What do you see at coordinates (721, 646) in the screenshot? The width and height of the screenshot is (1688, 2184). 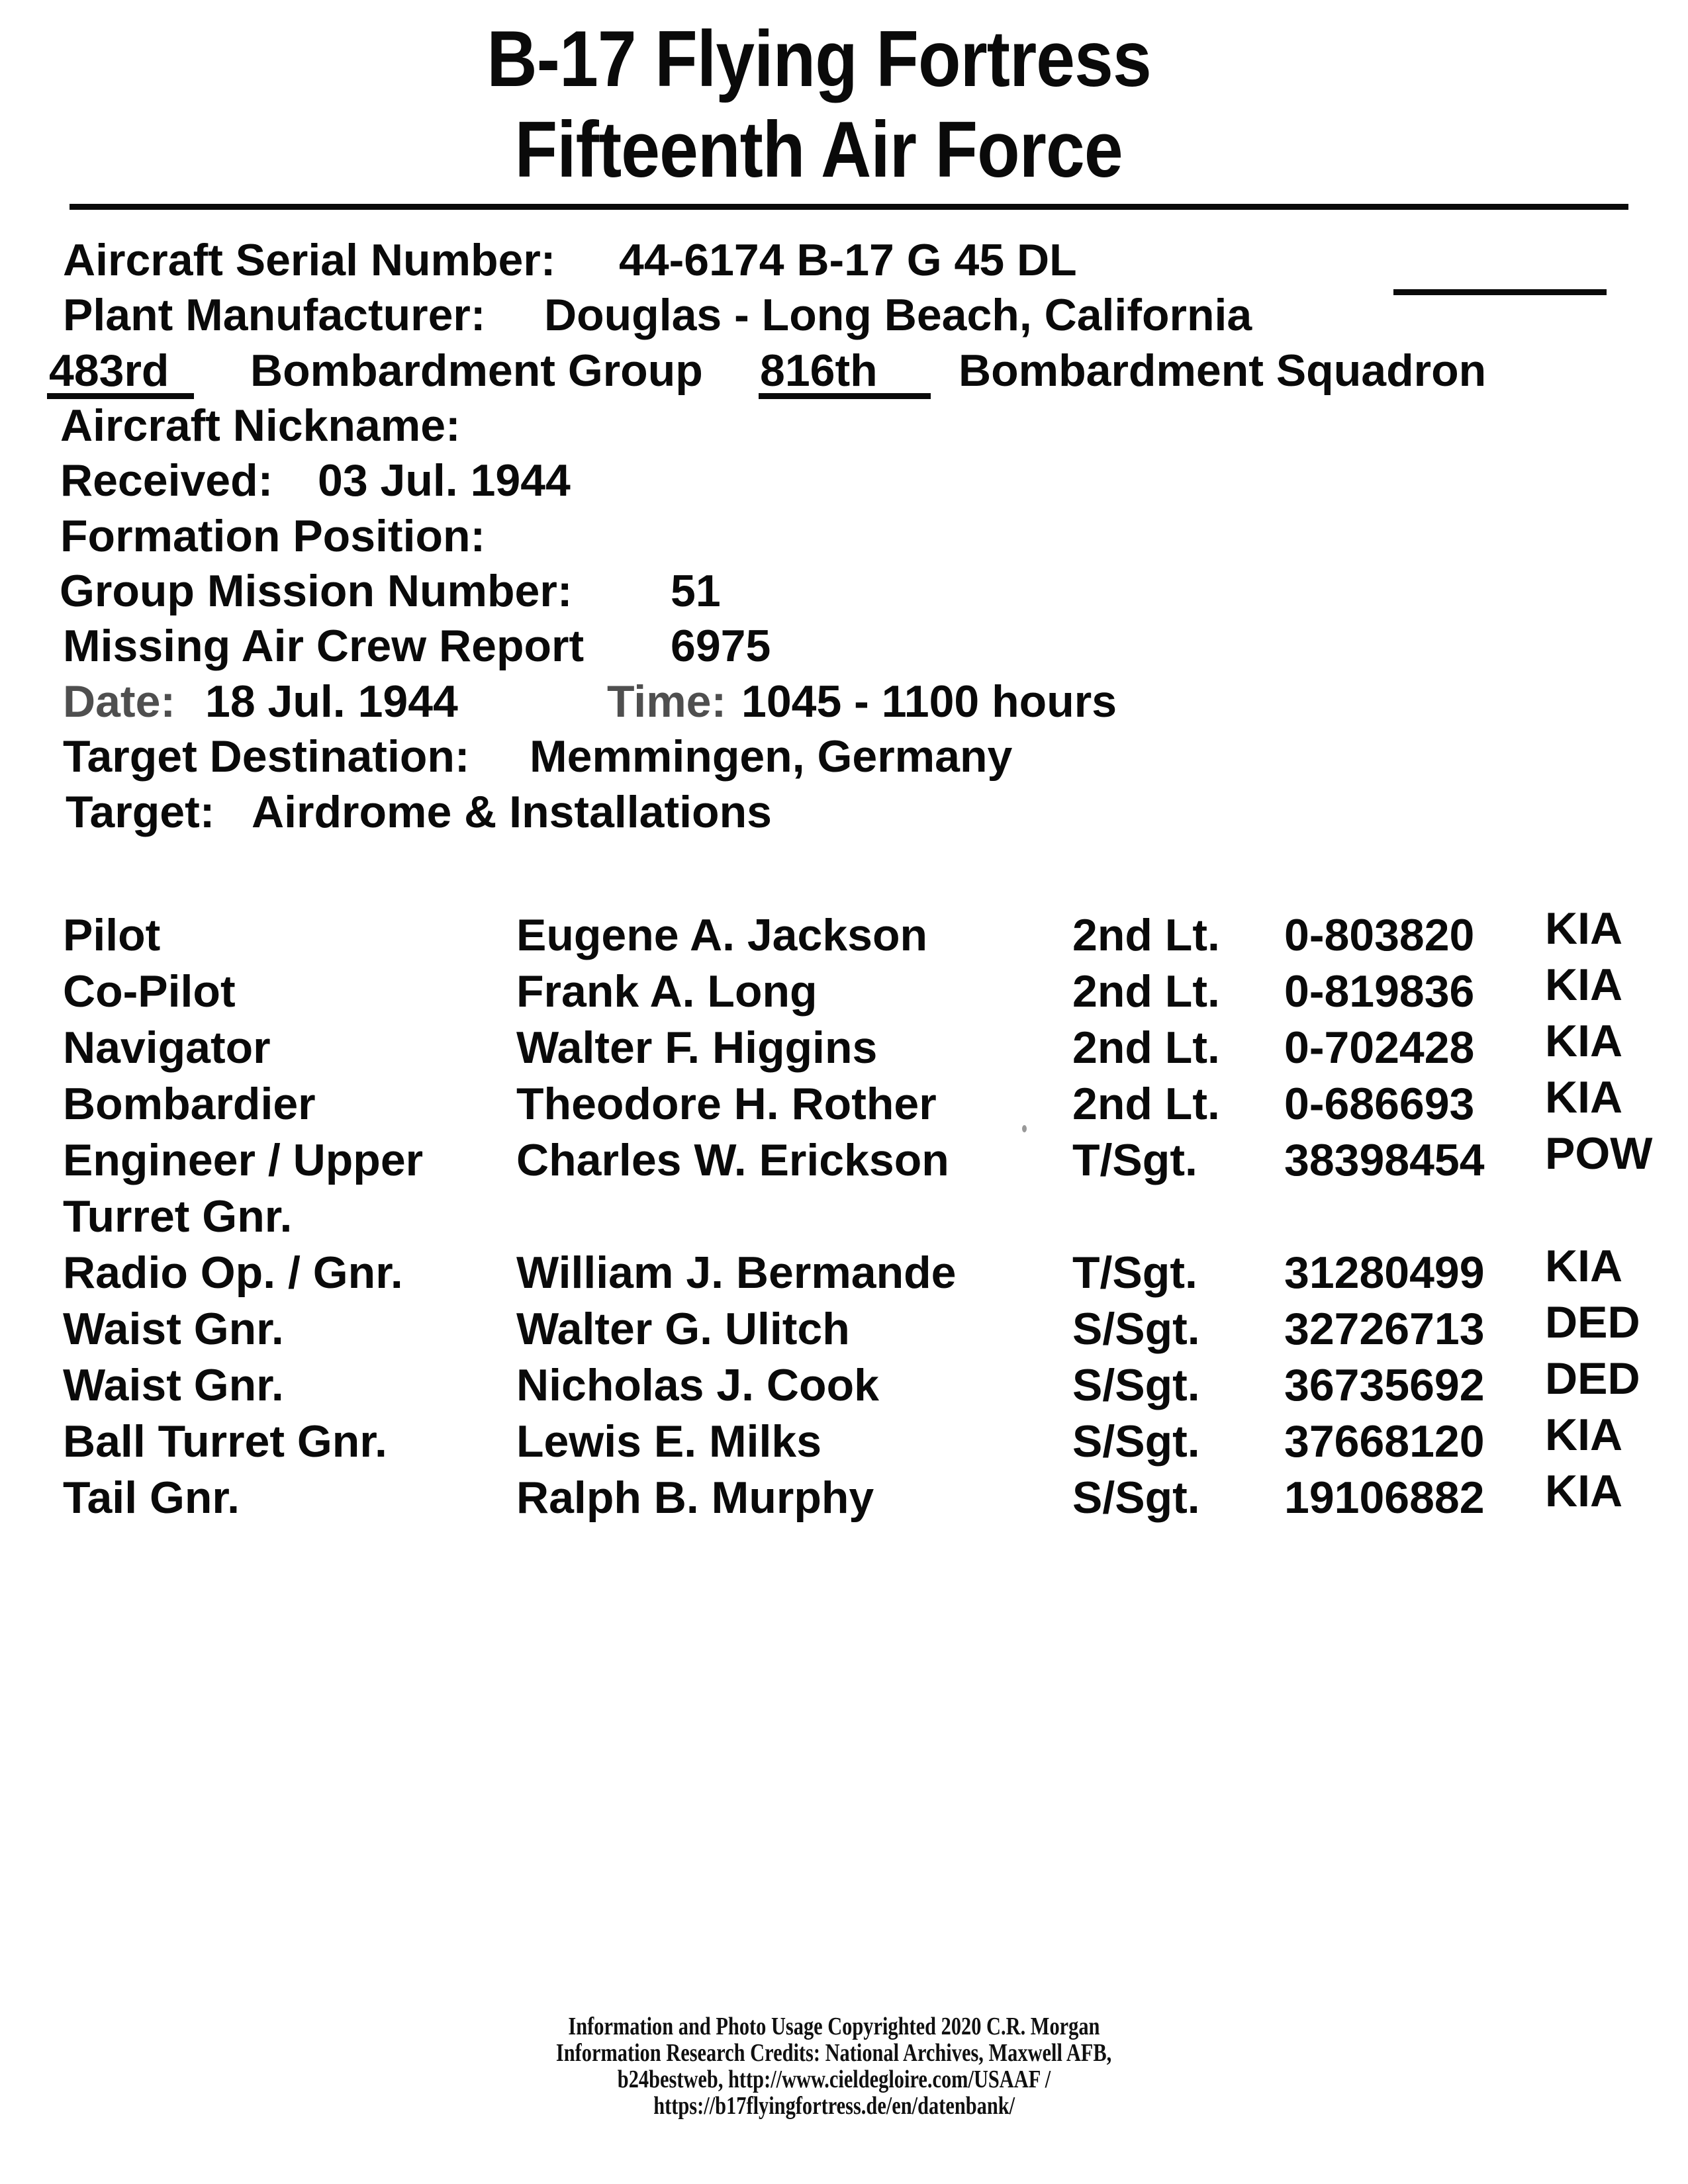 I see `macr-value: 6975` at bounding box center [721, 646].